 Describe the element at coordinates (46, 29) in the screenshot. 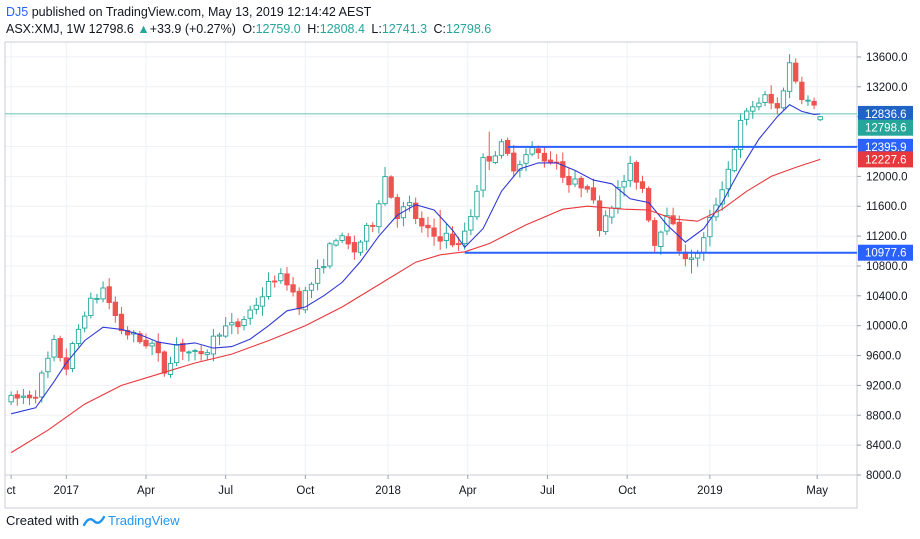

I see `symbol-label: ASX:XMJ, 1W` at that location.